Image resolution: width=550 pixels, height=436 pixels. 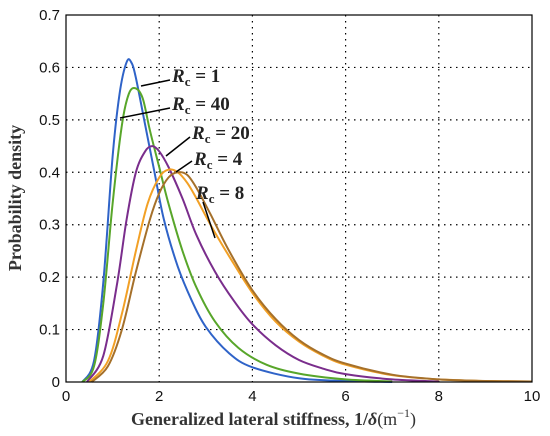 What do you see at coordinates (15, 198) in the screenshot?
I see `y-axis-label: Probability density` at bounding box center [15, 198].